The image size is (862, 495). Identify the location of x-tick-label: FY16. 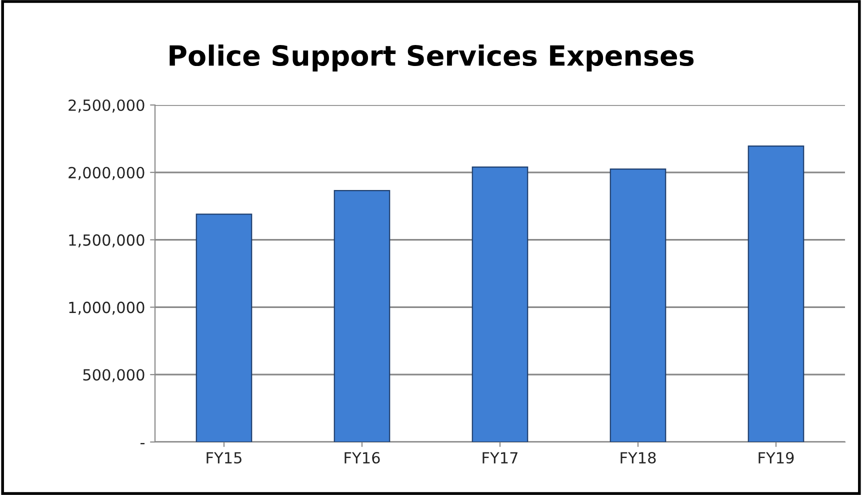
(362, 458).